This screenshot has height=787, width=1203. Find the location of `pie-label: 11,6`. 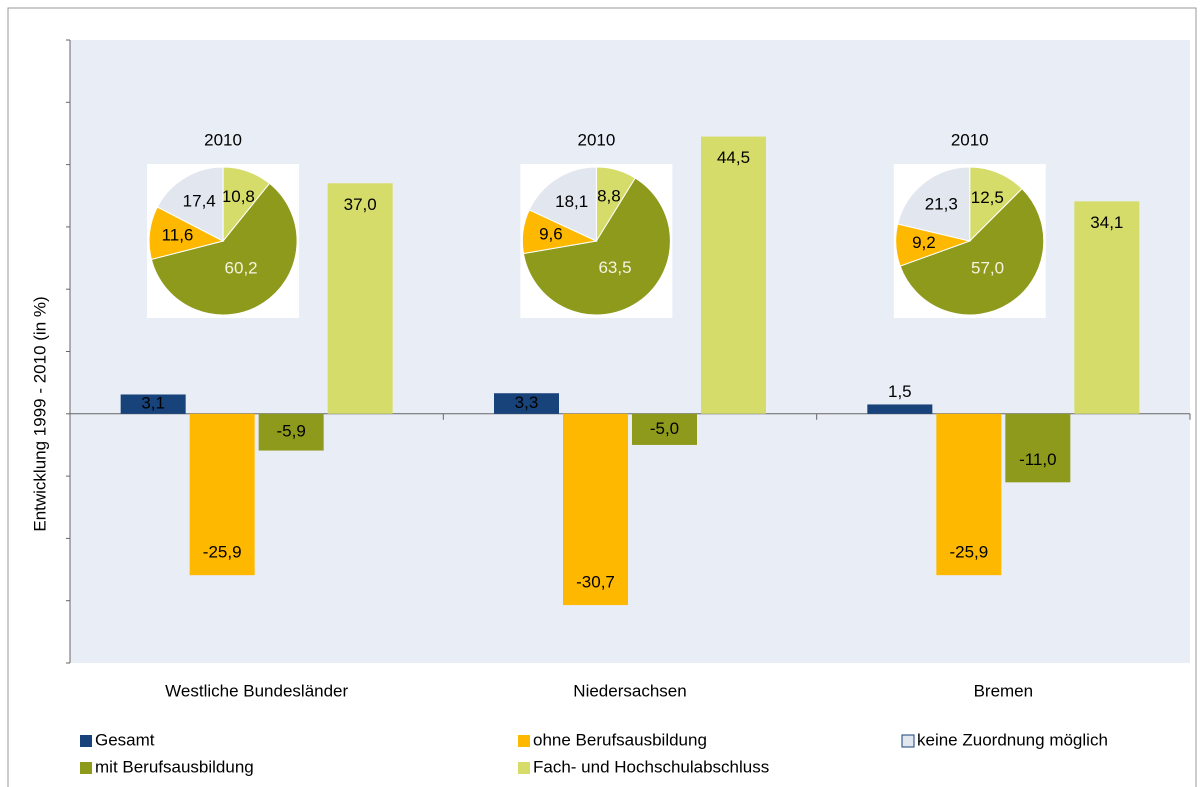

pie-label: 11,6 is located at coordinates (178, 234).